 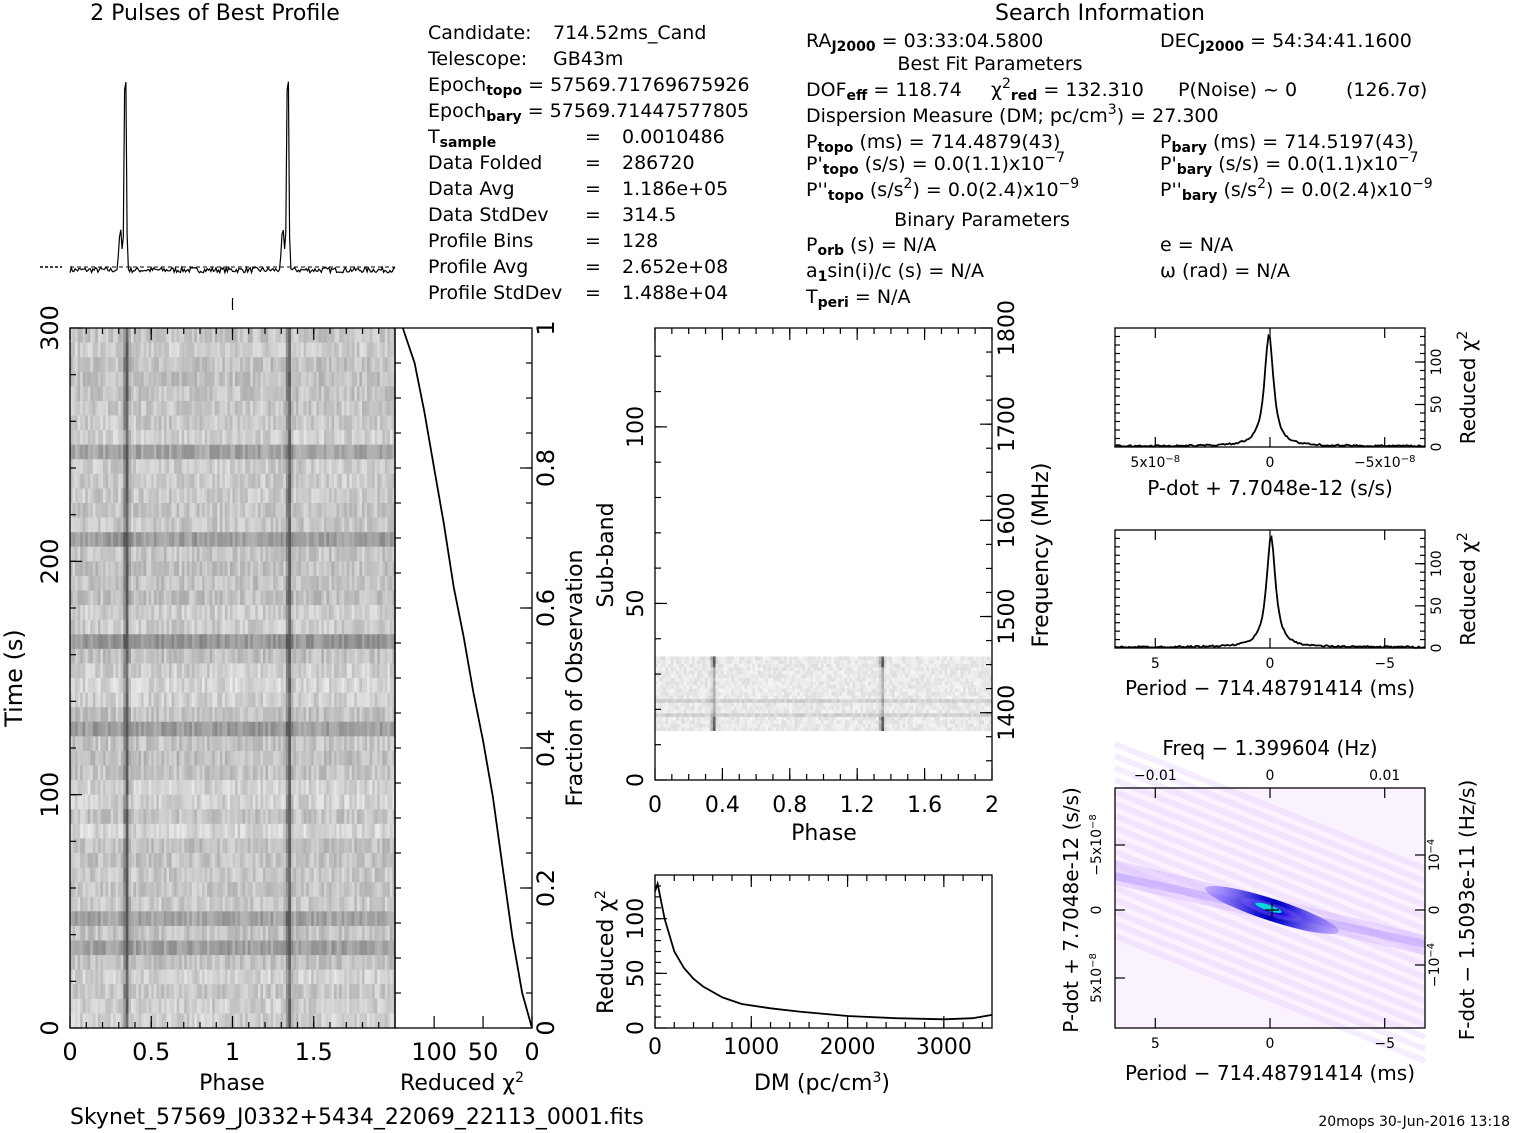 What do you see at coordinates (495, 293) in the screenshot?
I see `info-label: Profile StdDev` at bounding box center [495, 293].